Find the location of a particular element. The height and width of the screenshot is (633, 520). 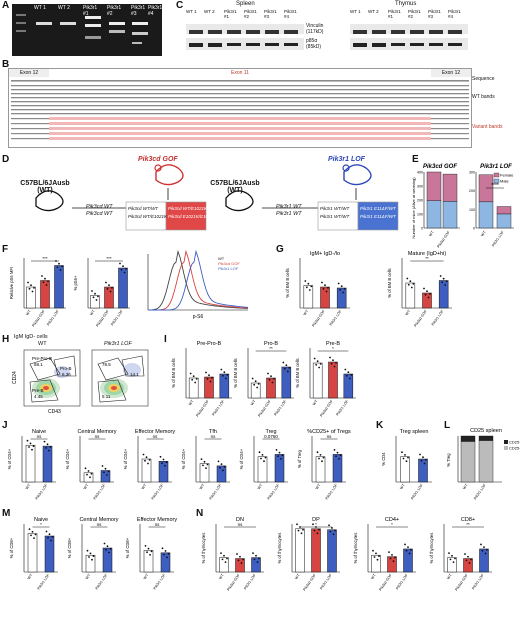

panel-label-i: I is located at coordinates (165, 339).